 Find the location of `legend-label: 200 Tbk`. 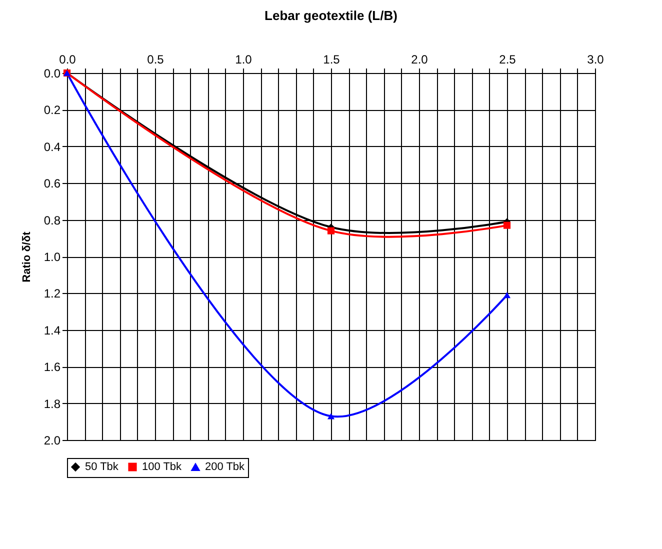

legend-label: 200 Tbk is located at coordinates (225, 467).